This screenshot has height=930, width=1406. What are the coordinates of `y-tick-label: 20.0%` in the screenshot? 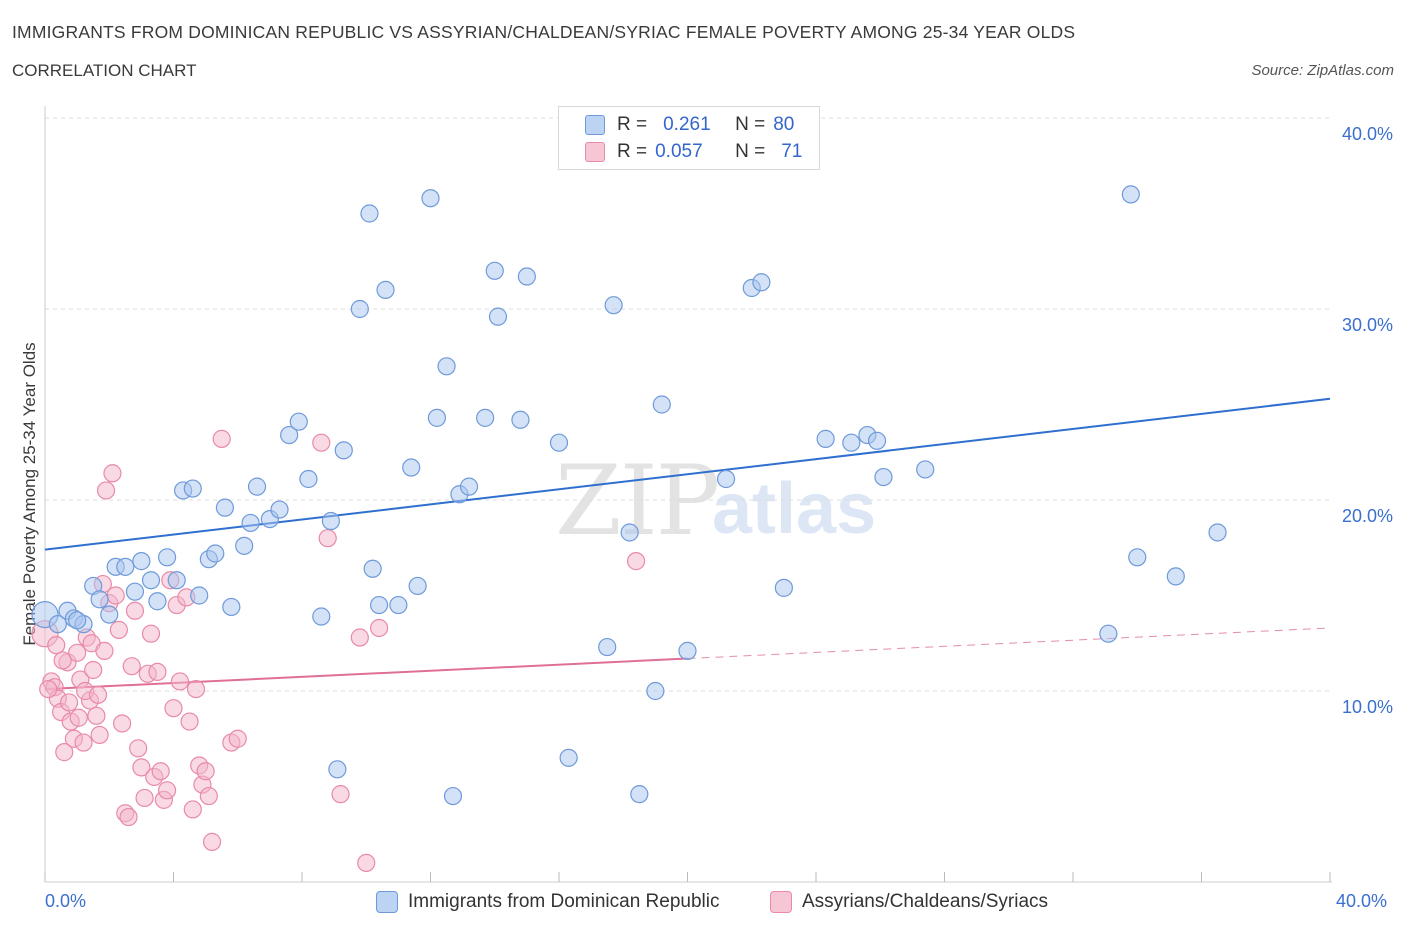 It's located at (1367, 516).